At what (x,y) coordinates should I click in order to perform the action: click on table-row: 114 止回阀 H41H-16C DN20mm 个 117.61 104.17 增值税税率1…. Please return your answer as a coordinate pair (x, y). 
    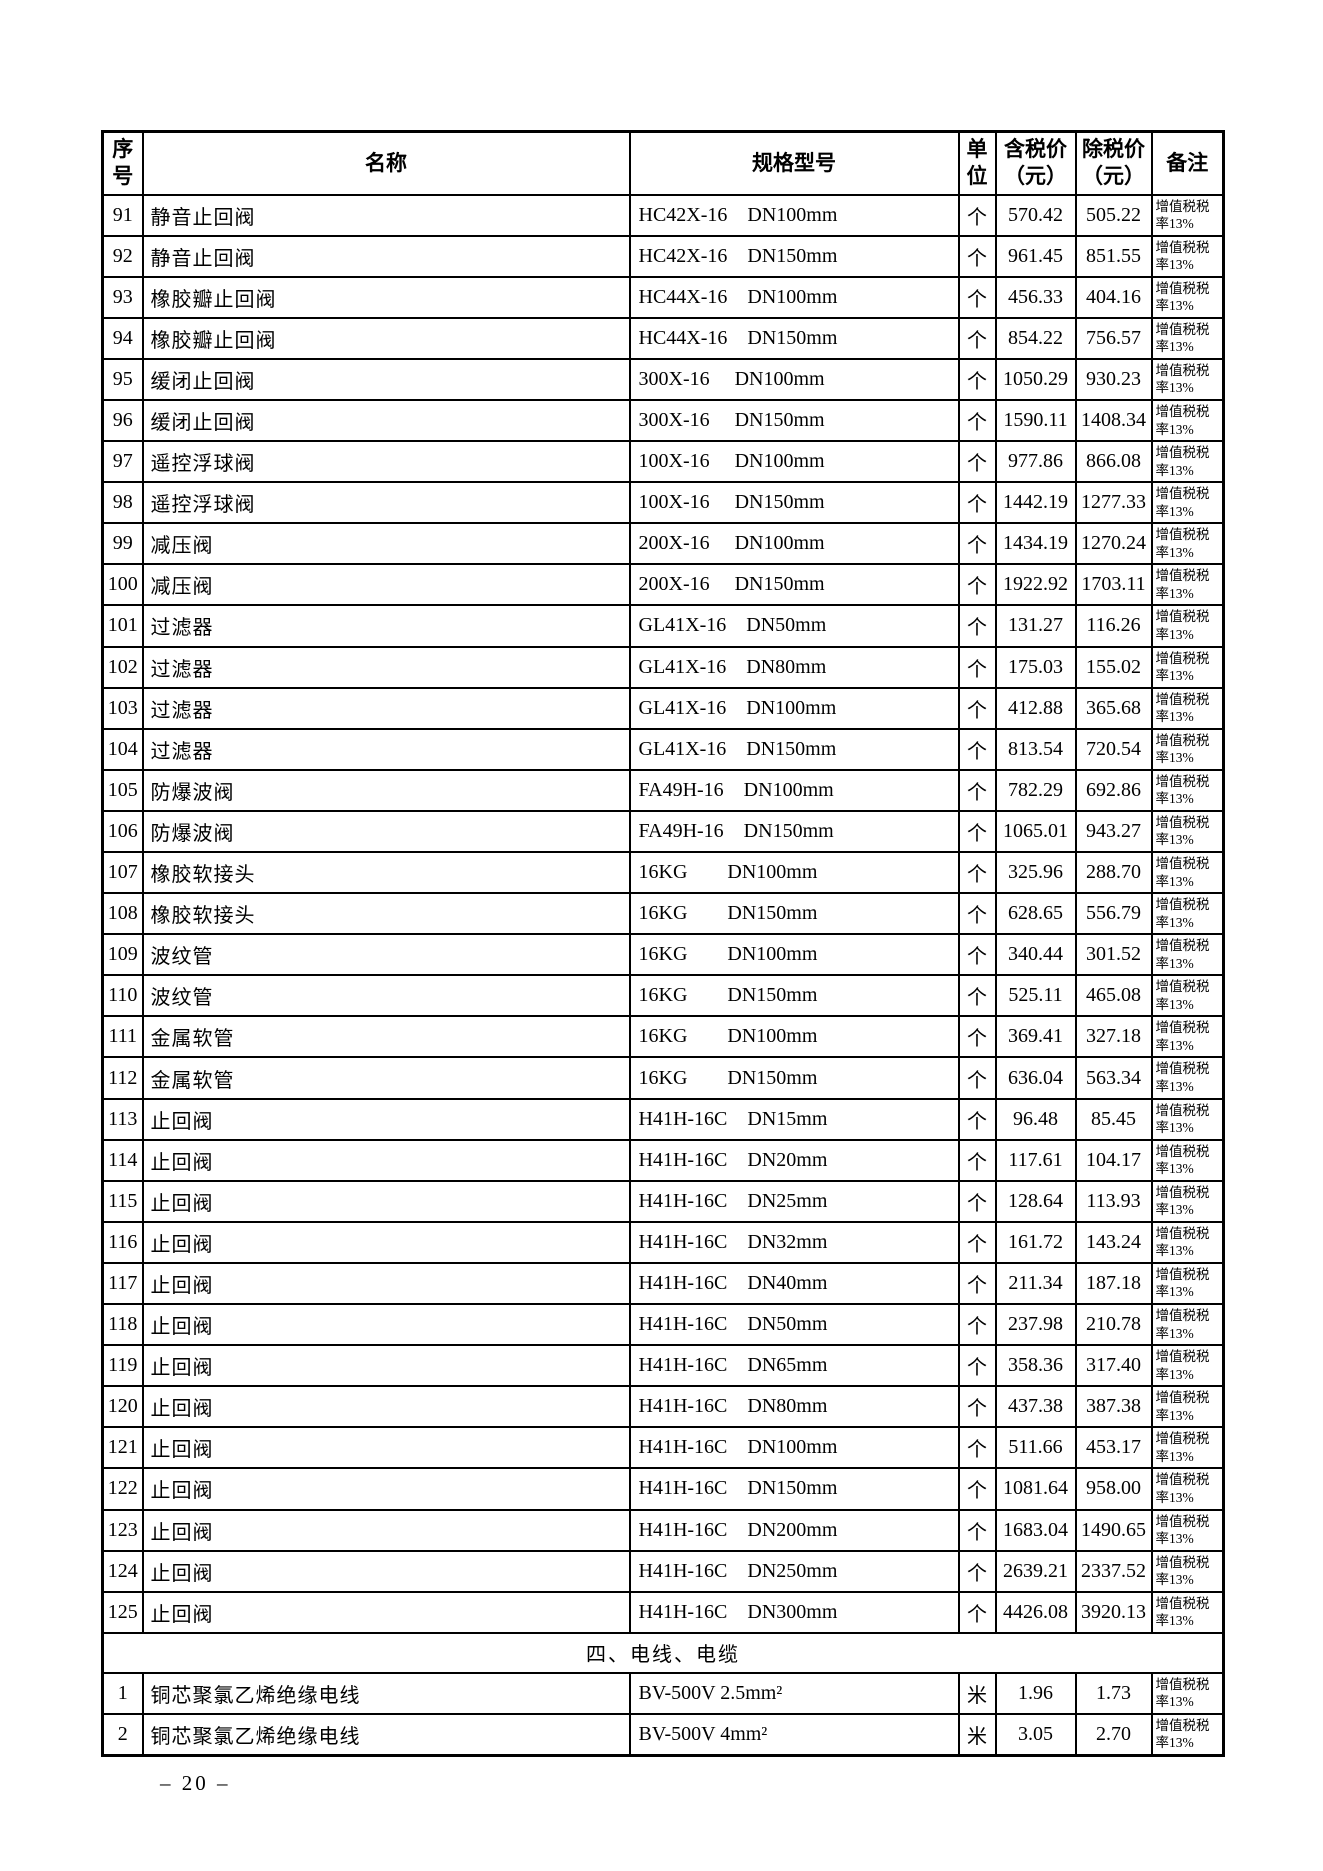
    Looking at the image, I should click on (663, 1160).